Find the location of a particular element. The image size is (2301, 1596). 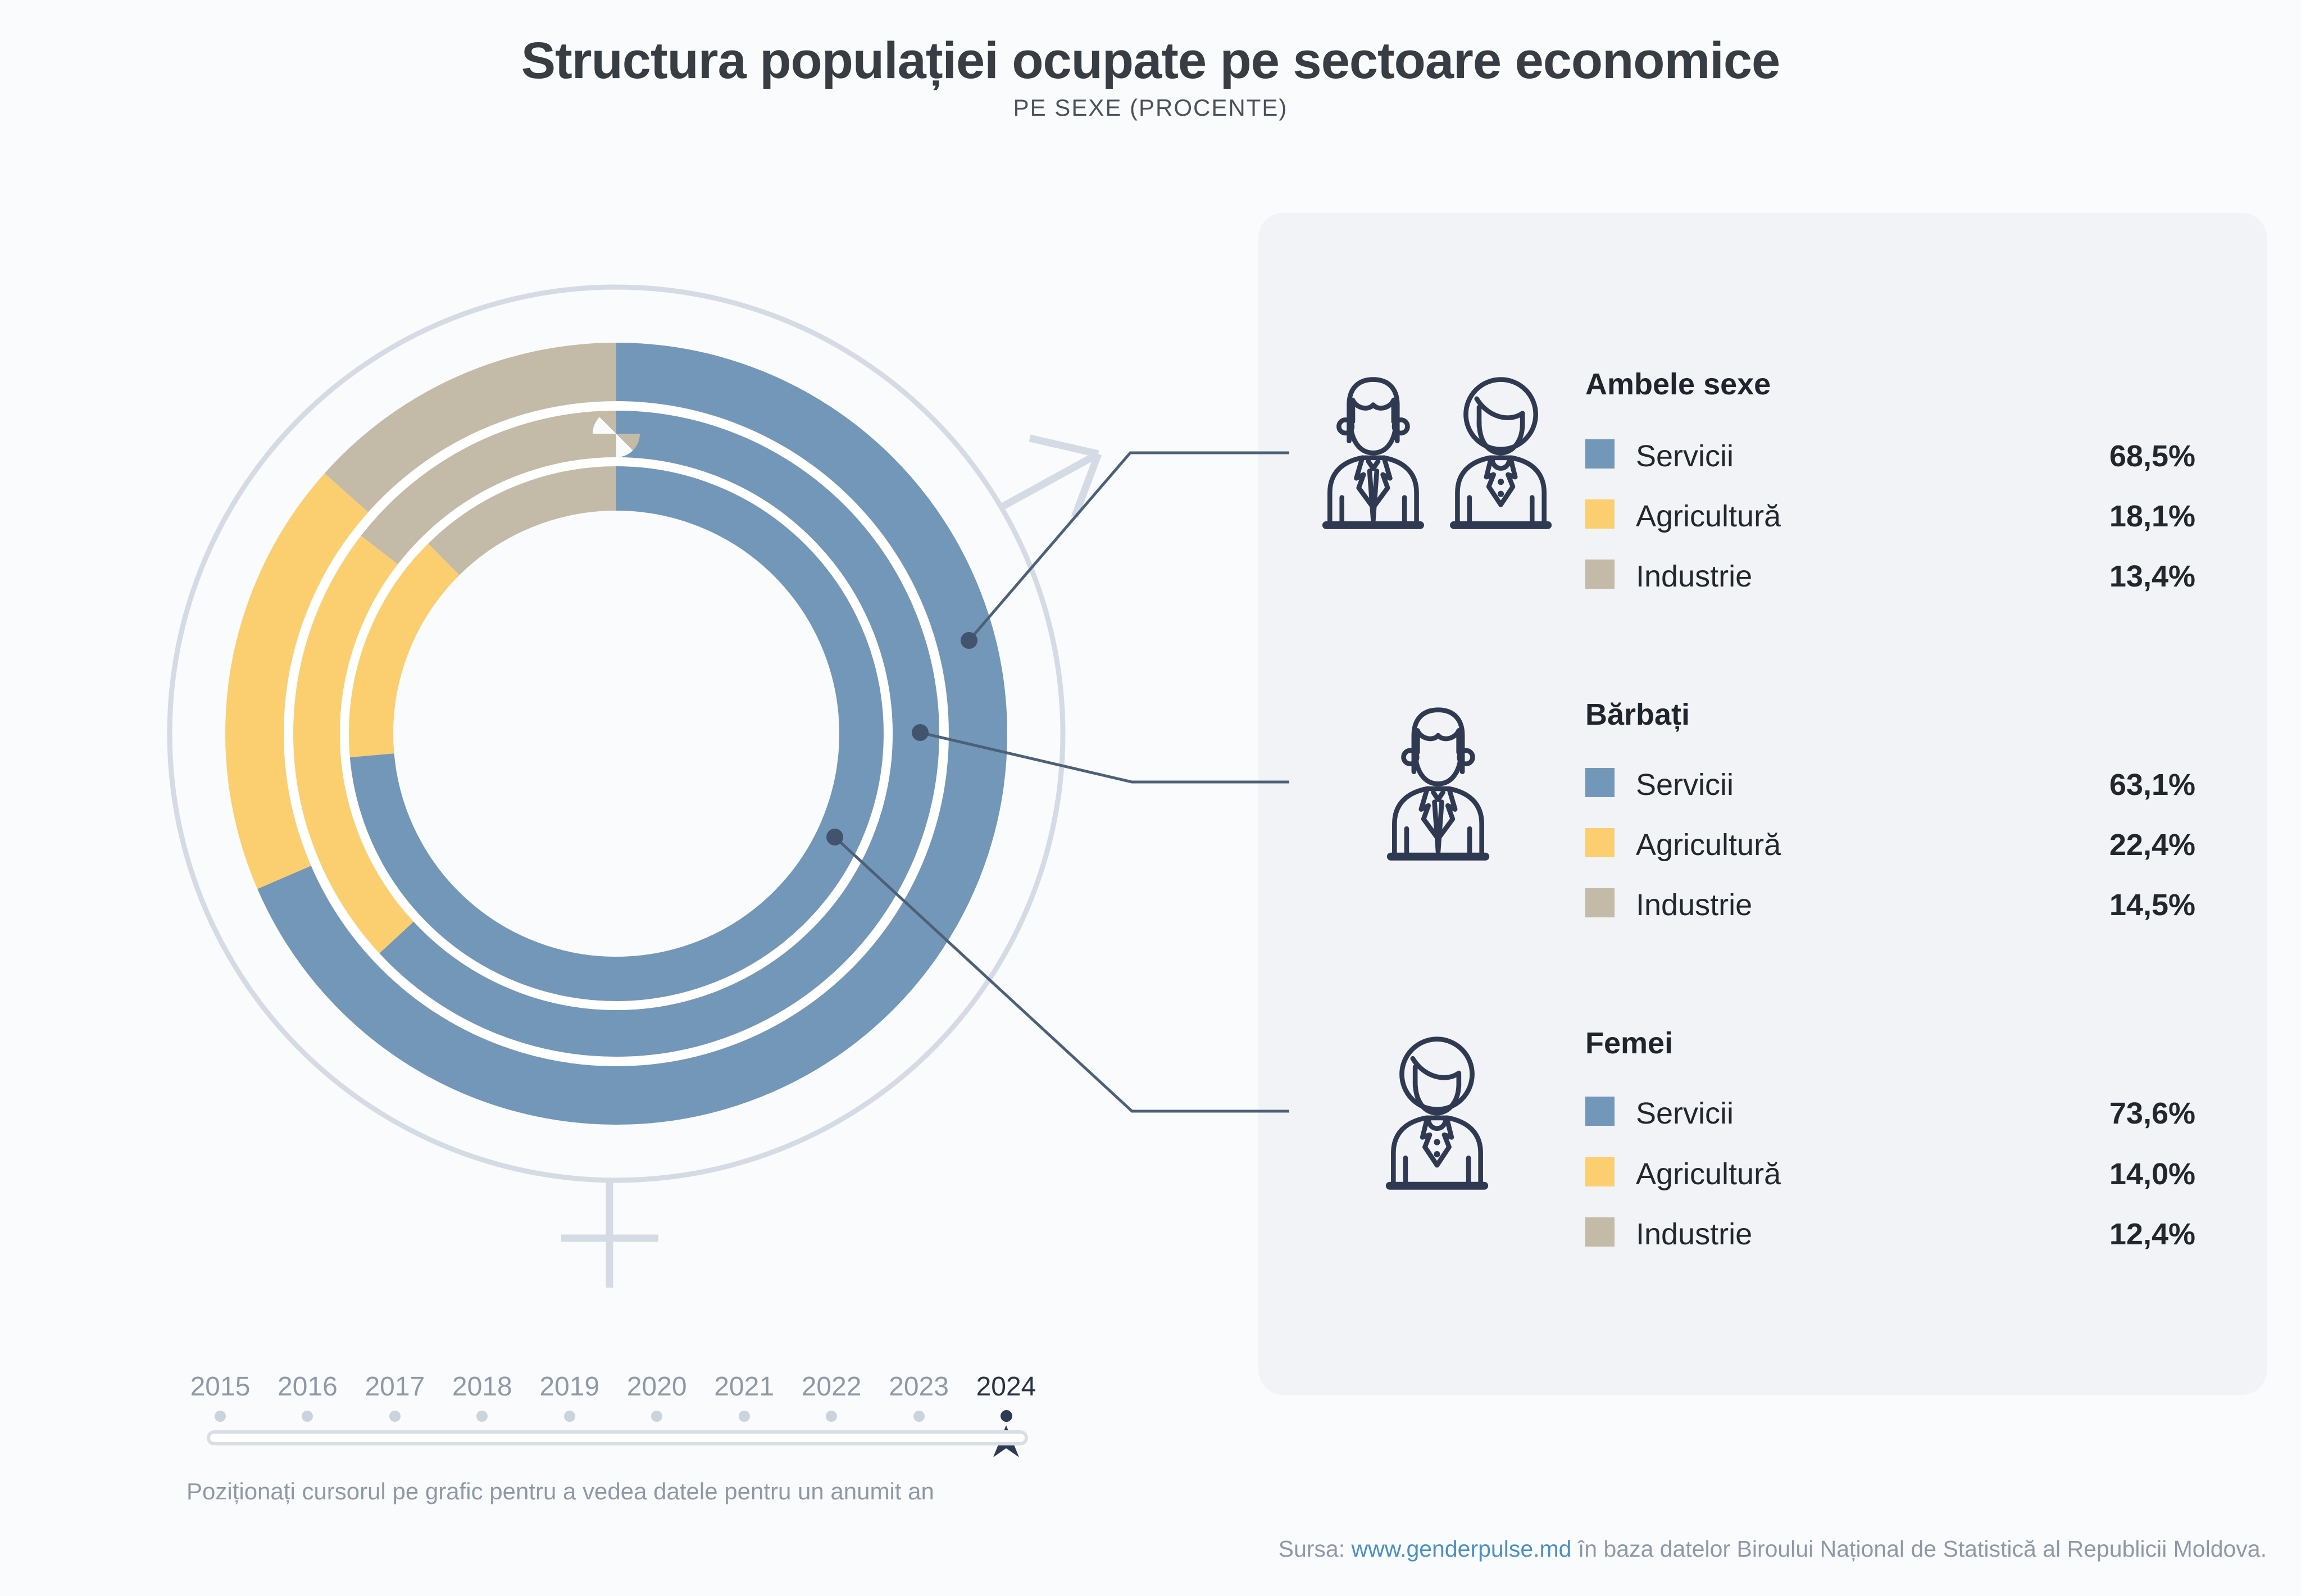

timeline-year-2016: 2016 is located at coordinates (308, 1387).